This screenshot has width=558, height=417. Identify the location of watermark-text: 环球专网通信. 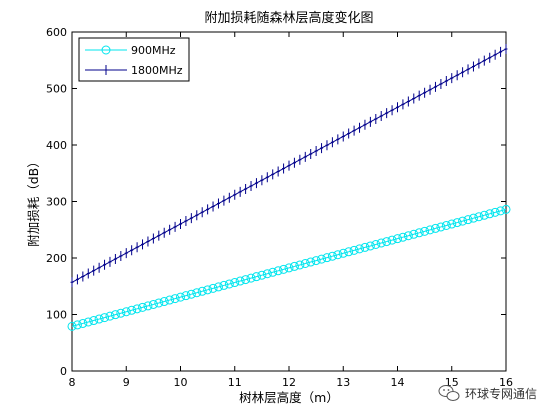
(501, 393).